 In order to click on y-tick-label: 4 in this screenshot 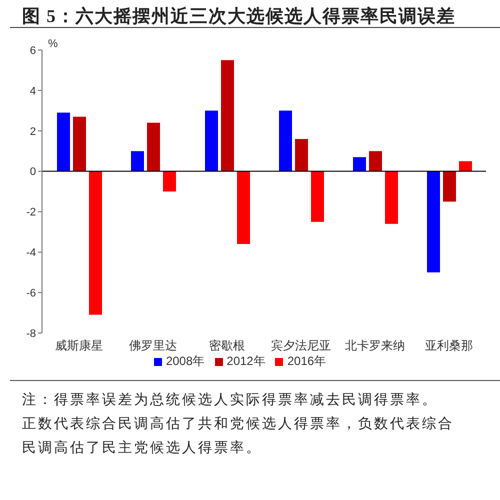, I will do `click(33, 91)`.